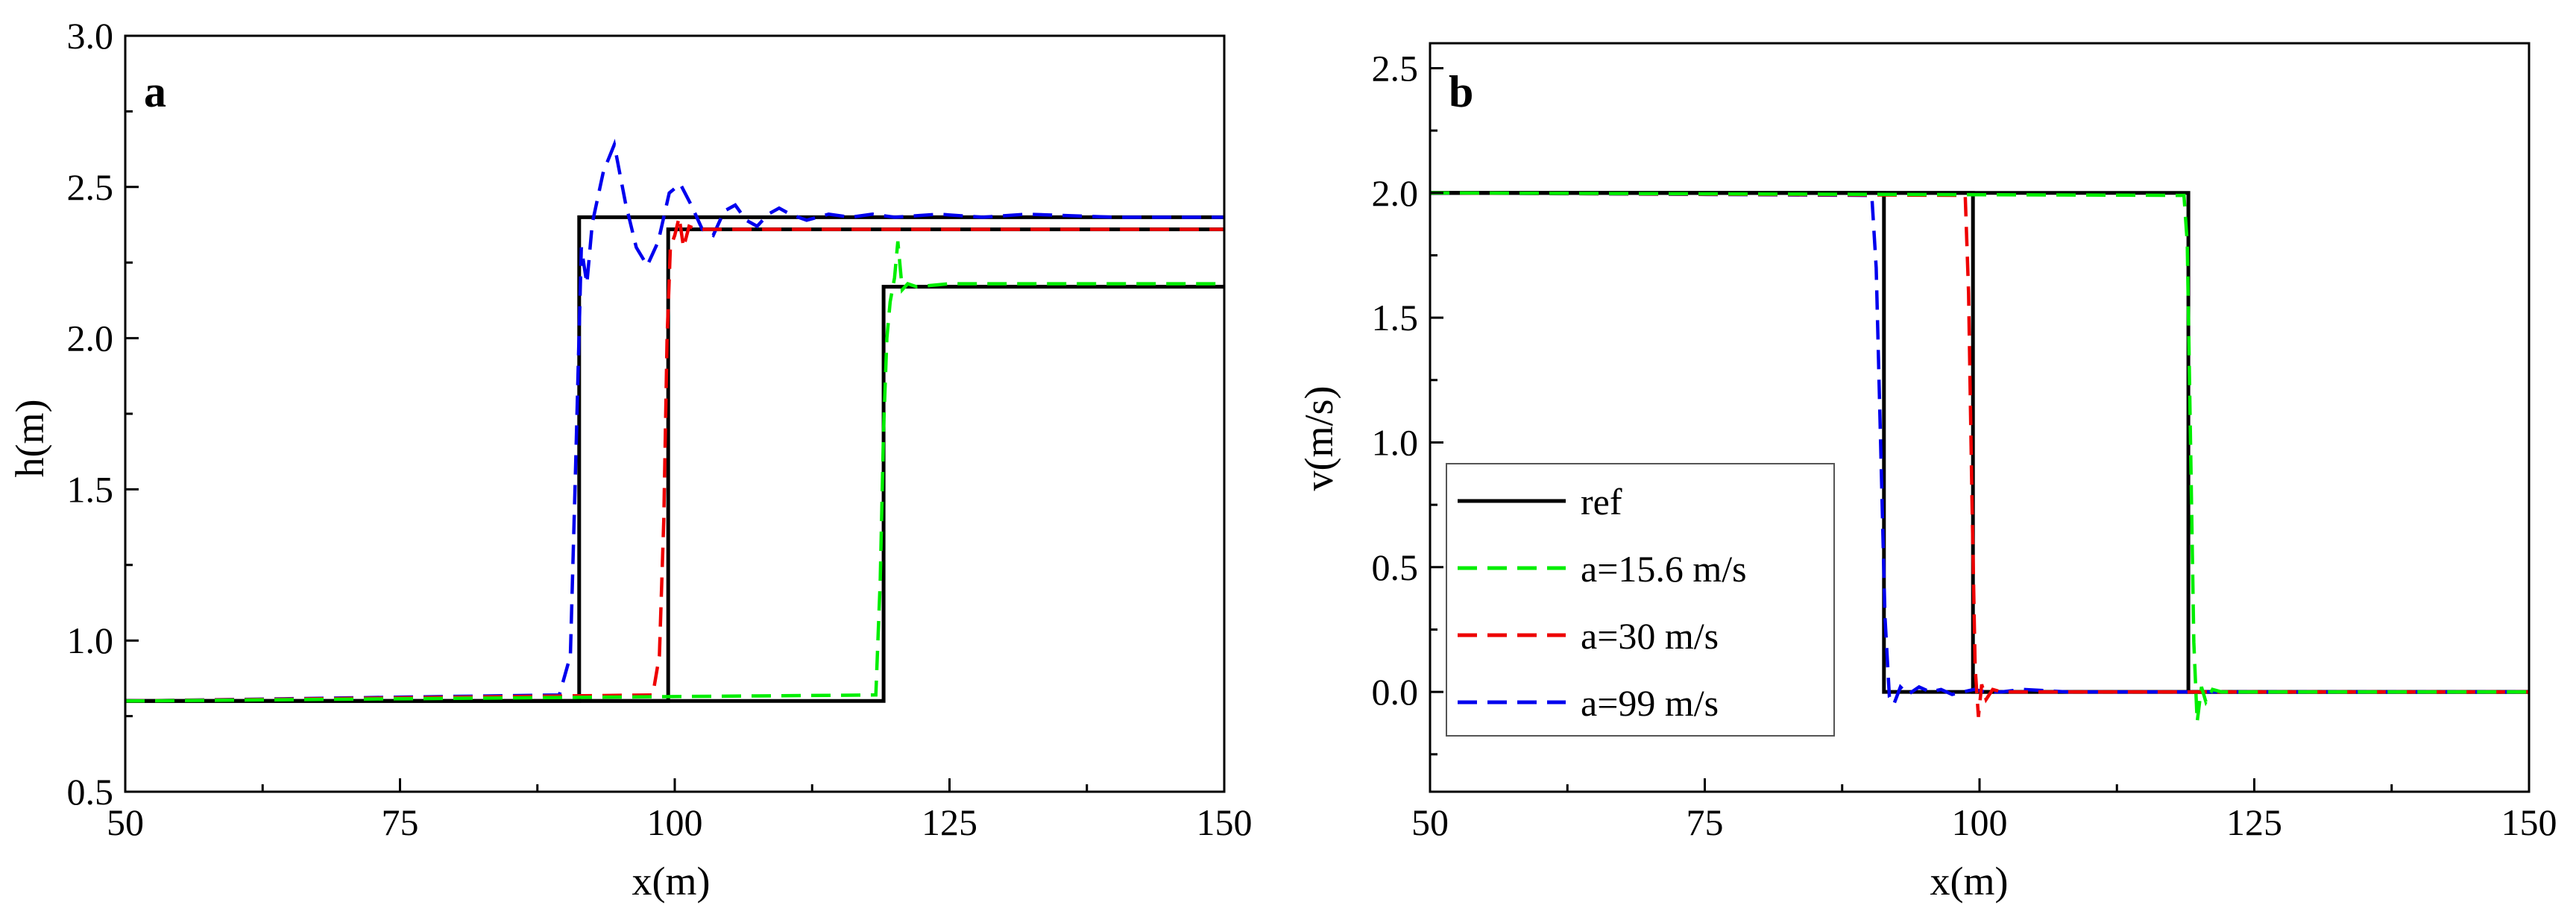  Describe the element at coordinates (1601, 502) in the screenshot. I see `legend-label-ref: ref` at that location.